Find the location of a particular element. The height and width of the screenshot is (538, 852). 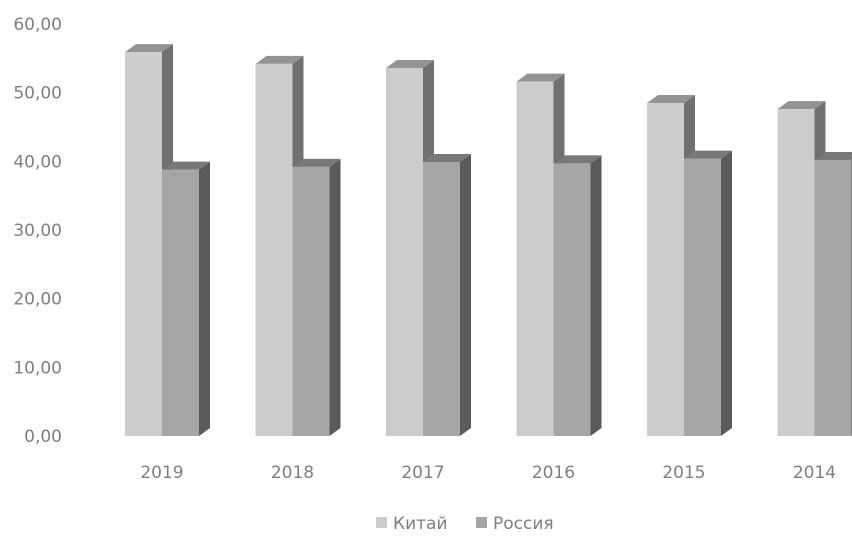

bar-china-2018 is located at coordinates (279, 246).